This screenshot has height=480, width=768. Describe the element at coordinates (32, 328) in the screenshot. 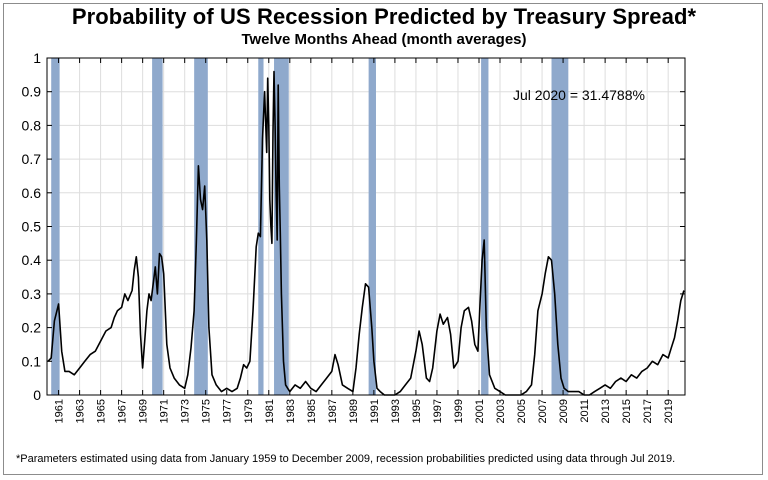

I see `y-tick-label: 0.2` at that location.